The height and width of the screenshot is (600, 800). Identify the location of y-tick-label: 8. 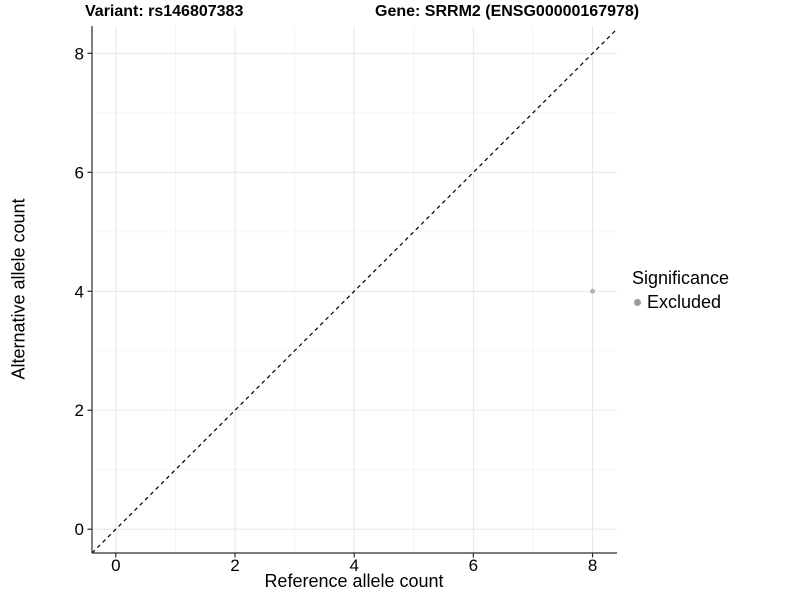
(79, 53).